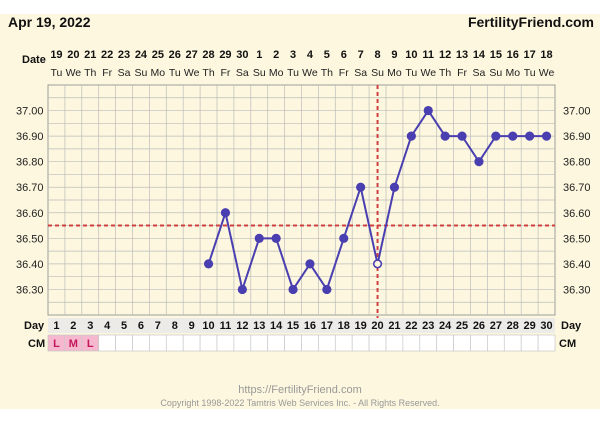 The width and height of the screenshot is (600, 445). Describe the element at coordinates (30, 188) in the screenshot. I see `y-tick-label-left: 36.70` at that location.